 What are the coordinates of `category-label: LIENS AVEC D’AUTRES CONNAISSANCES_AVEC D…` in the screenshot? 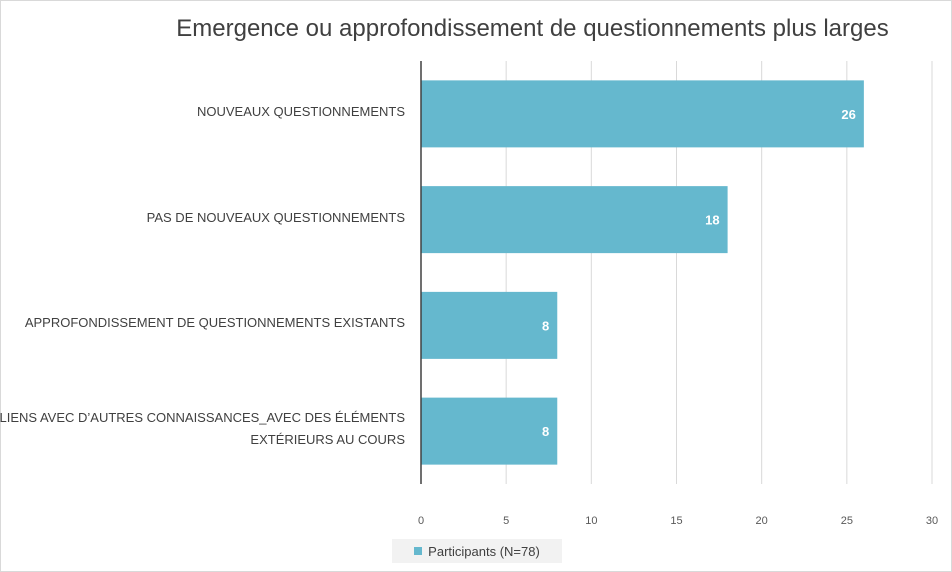 It's located at (202, 429).